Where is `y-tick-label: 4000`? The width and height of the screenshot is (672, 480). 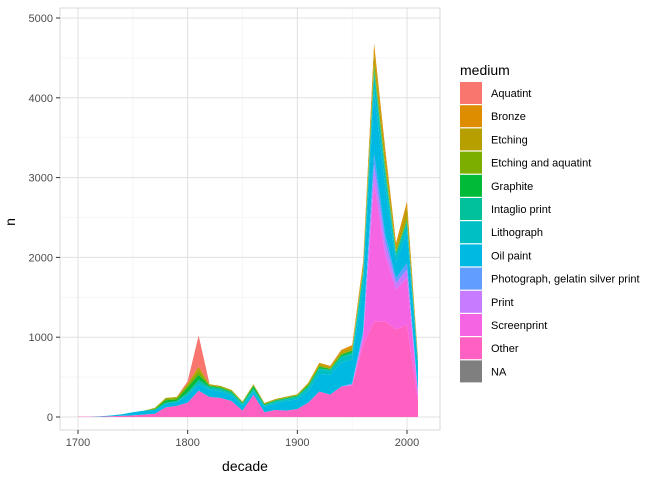 y-tick-label: 4000 is located at coordinates (41, 99).